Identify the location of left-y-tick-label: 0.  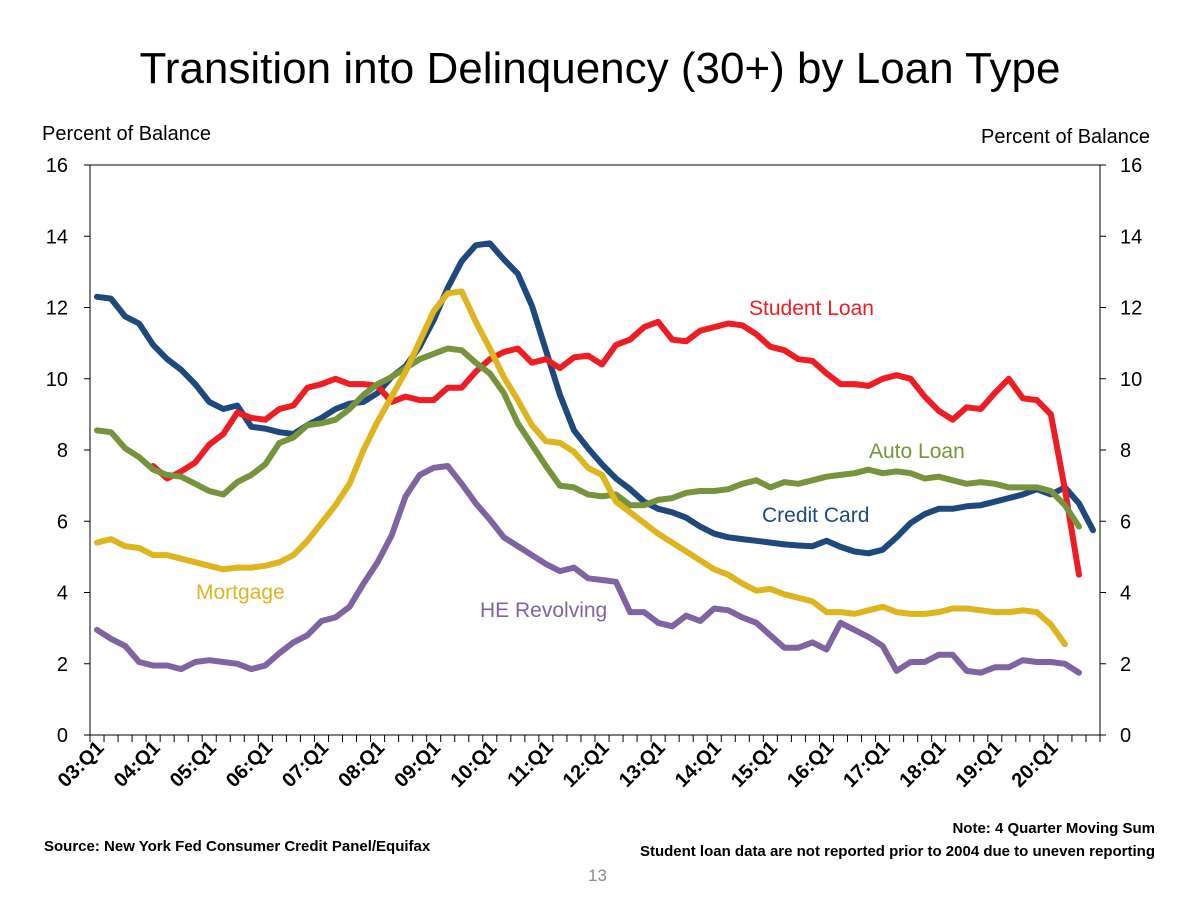
(62, 736).